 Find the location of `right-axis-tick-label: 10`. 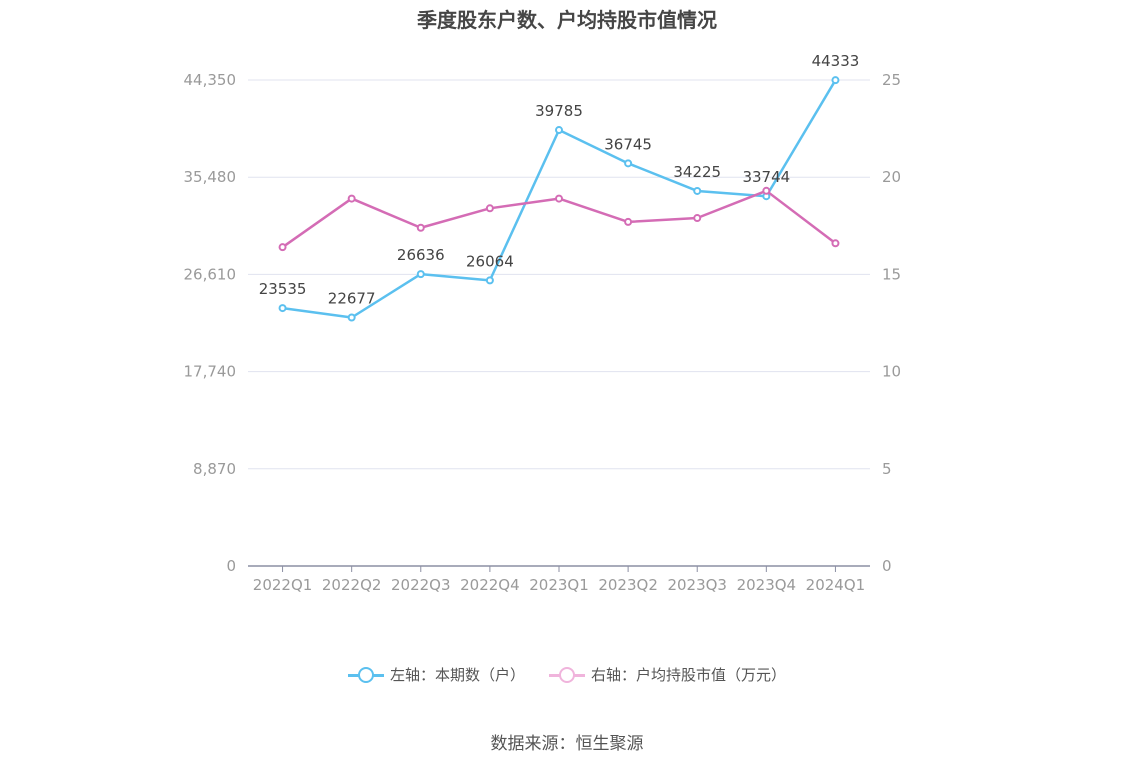

right-axis-tick-label: 10 is located at coordinates (891, 372).